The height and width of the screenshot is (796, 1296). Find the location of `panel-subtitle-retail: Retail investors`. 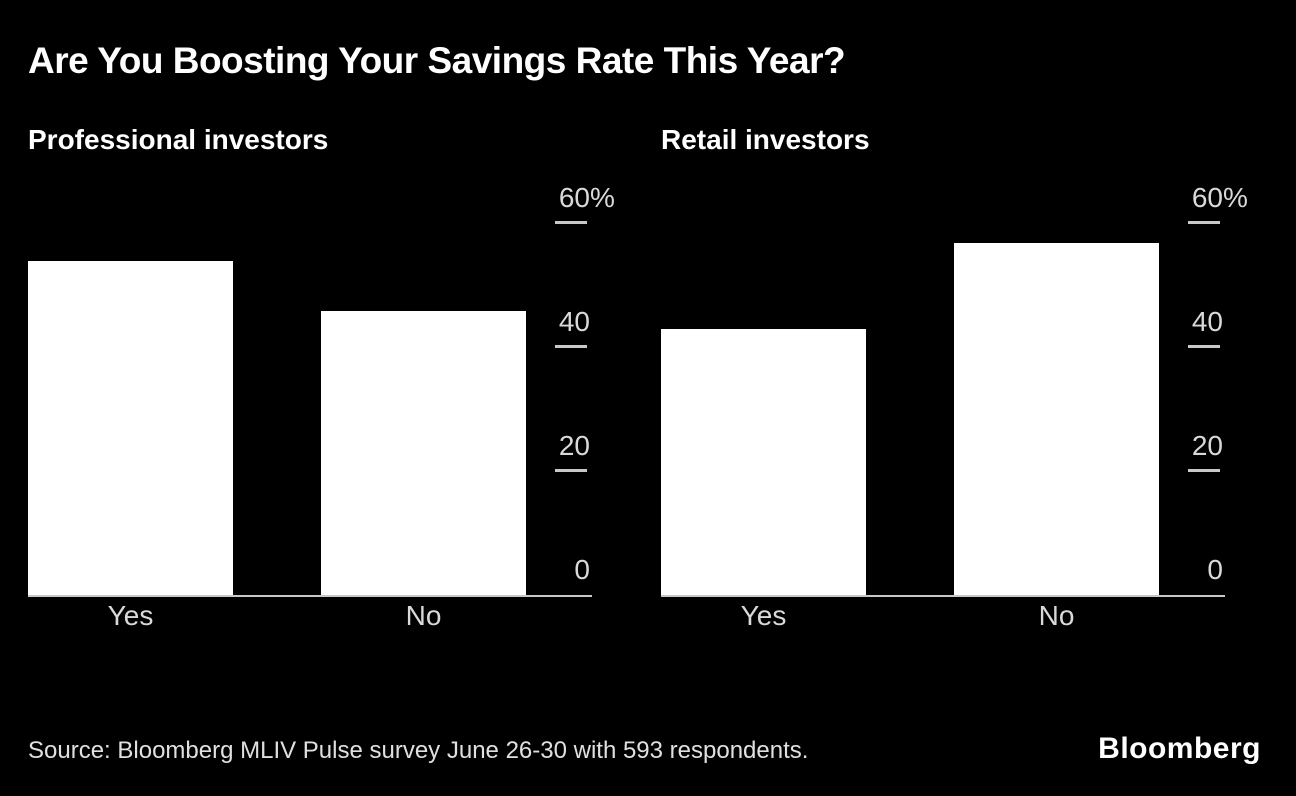

panel-subtitle-retail: Retail investors is located at coordinates (765, 139).